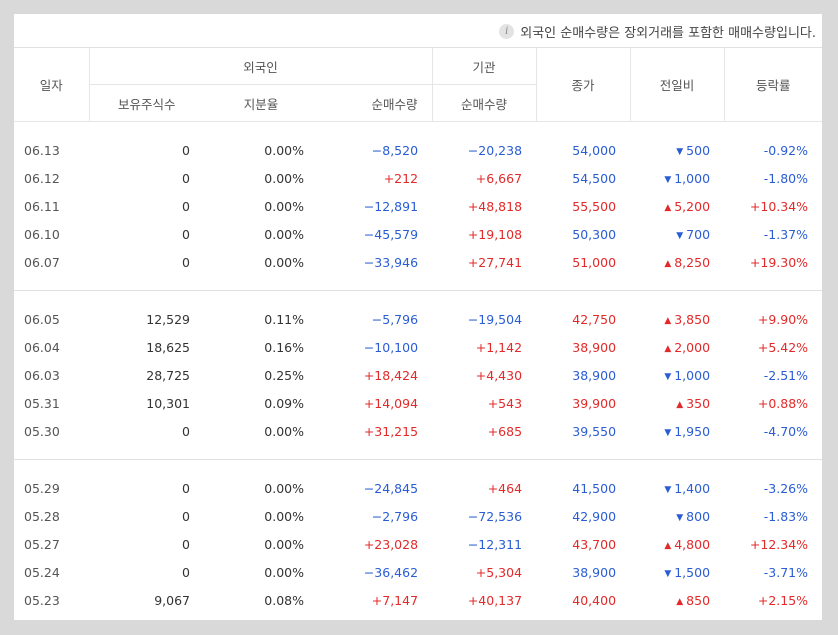 The width and height of the screenshot is (838, 635). What do you see at coordinates (657, 31) in the screenshot?
I see `notice: i 외국인 순매수량은 장외거래를 포함한 매매수량입니다.` at bounding box center [657, 31].